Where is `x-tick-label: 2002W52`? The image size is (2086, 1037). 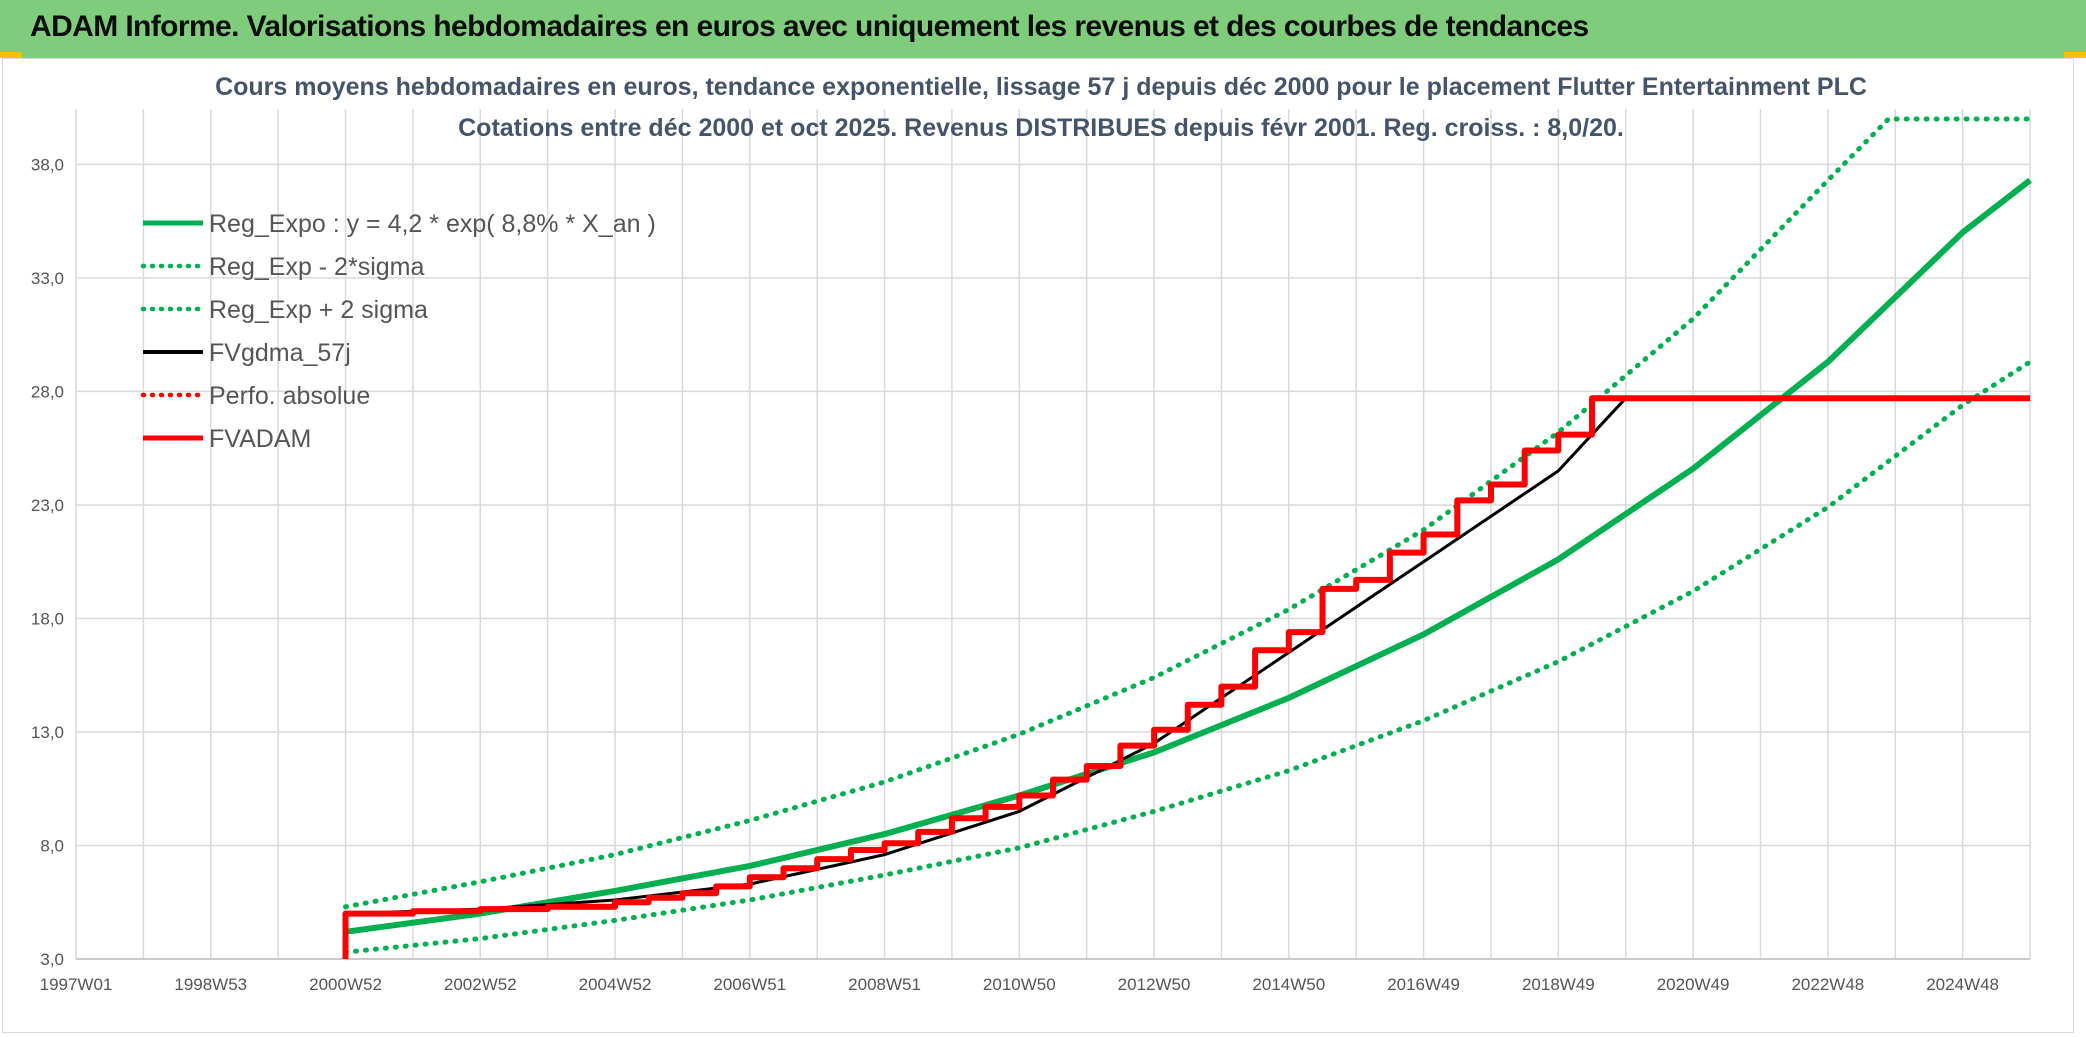 x-tick-label: 2002W52 is located at coordinates (480, 984).